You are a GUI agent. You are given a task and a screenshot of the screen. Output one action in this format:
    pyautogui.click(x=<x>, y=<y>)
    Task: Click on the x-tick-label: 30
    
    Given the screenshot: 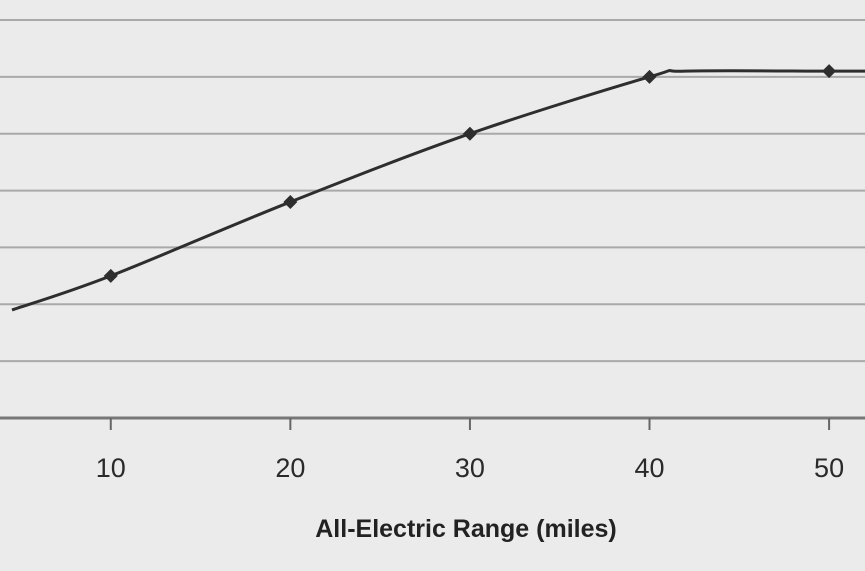 What is the action you would take?
    pyautogui.click(x=470, y=468)
    